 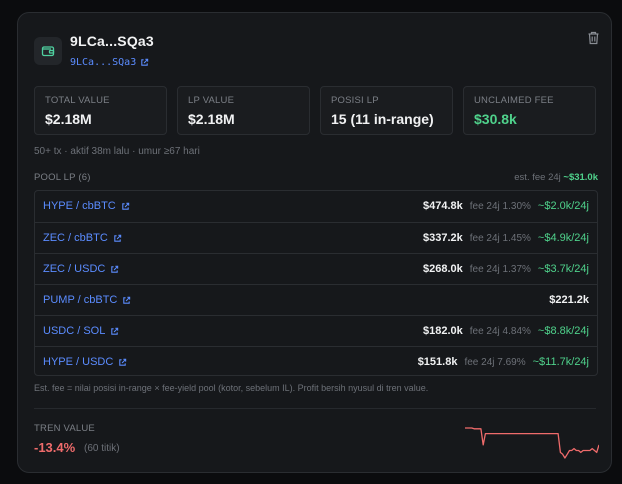 I want to click on wallet-address-link: 9LCa...SQa3, so click(x=109, y=62).